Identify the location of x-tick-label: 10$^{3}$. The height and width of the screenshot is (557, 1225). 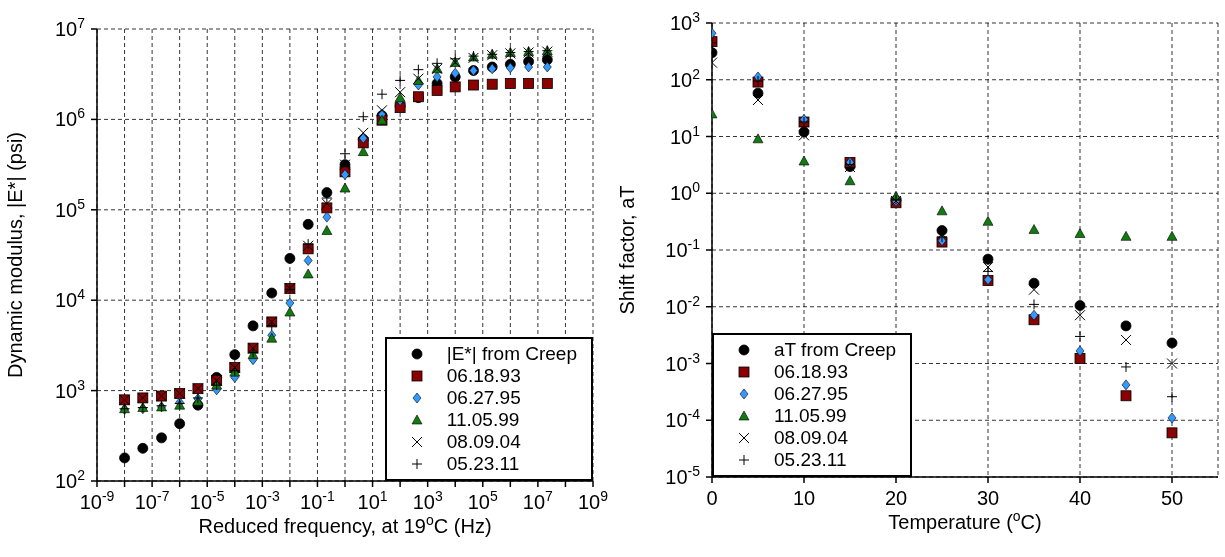
(427, 500).